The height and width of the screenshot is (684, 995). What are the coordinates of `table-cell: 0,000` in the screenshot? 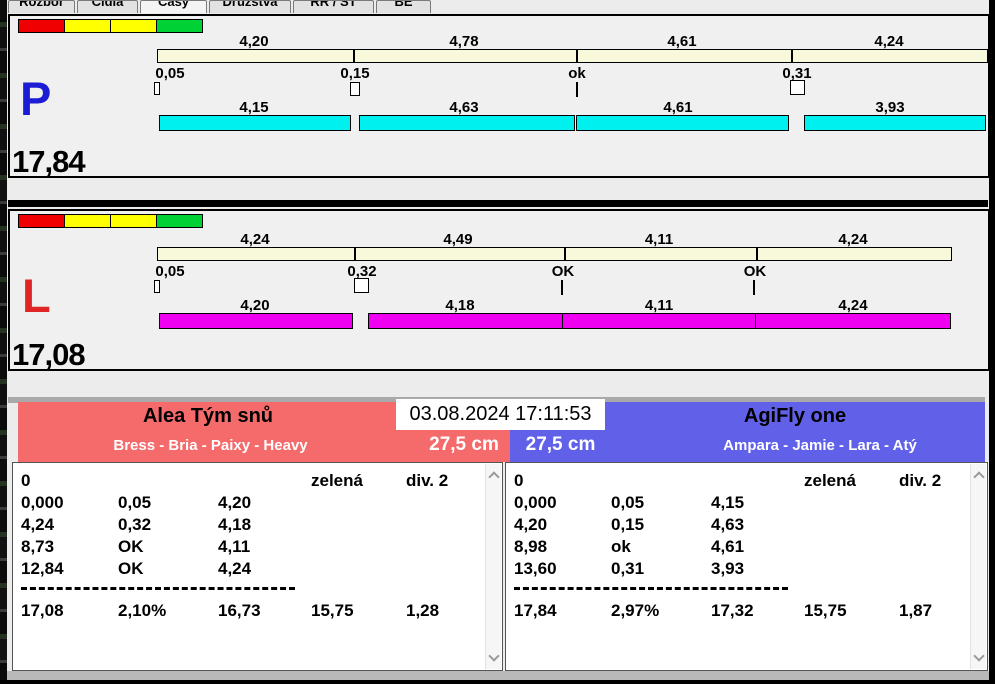 It's located at (42, 502).